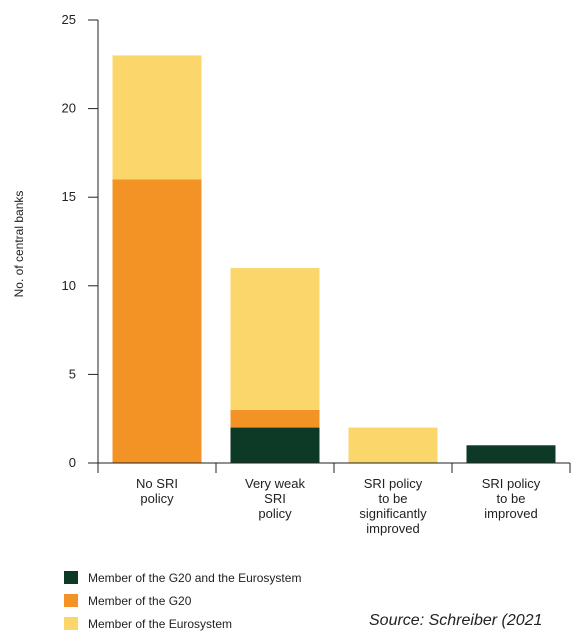 The height and width of the screenshot is (635, 573). Describe the element at coordinates (195, 577) in the screenshot. I see `legend-label: Member of the G20 and the Eurosystem` at that location.